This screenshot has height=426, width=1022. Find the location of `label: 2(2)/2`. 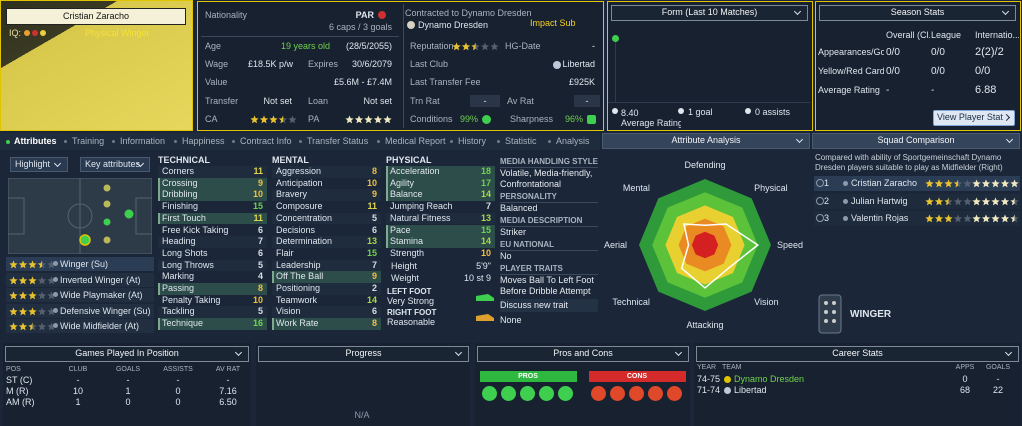

label: 2(2)/2 is located at coordinates (989, 52).